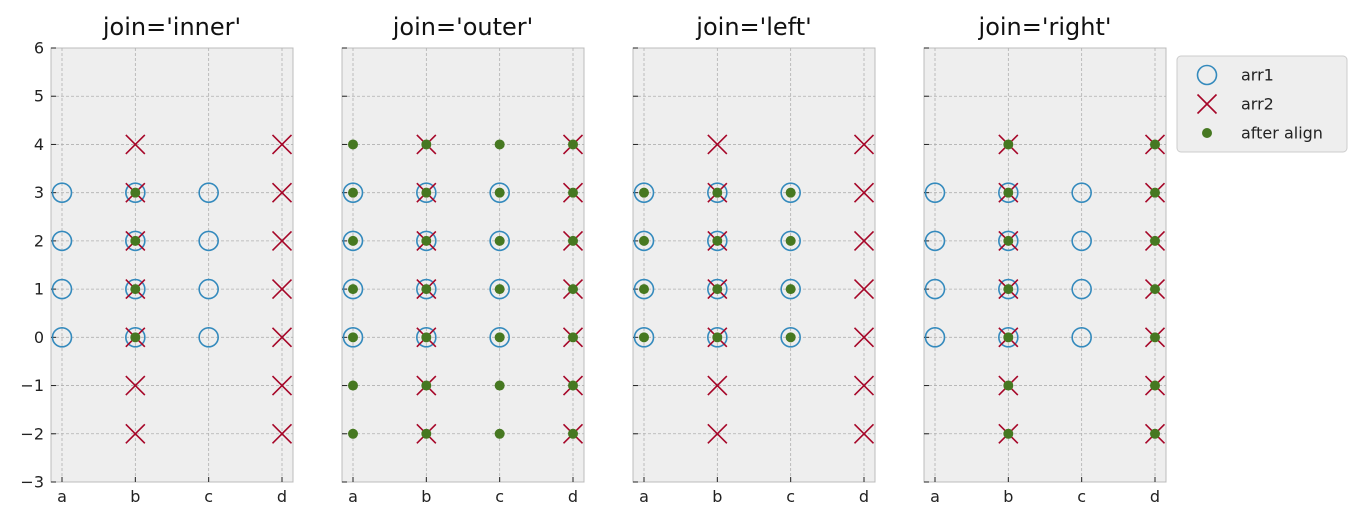 This screenshot has width=1366, height=523. I want to click on legend-label: arr1, so click(1257, 75).